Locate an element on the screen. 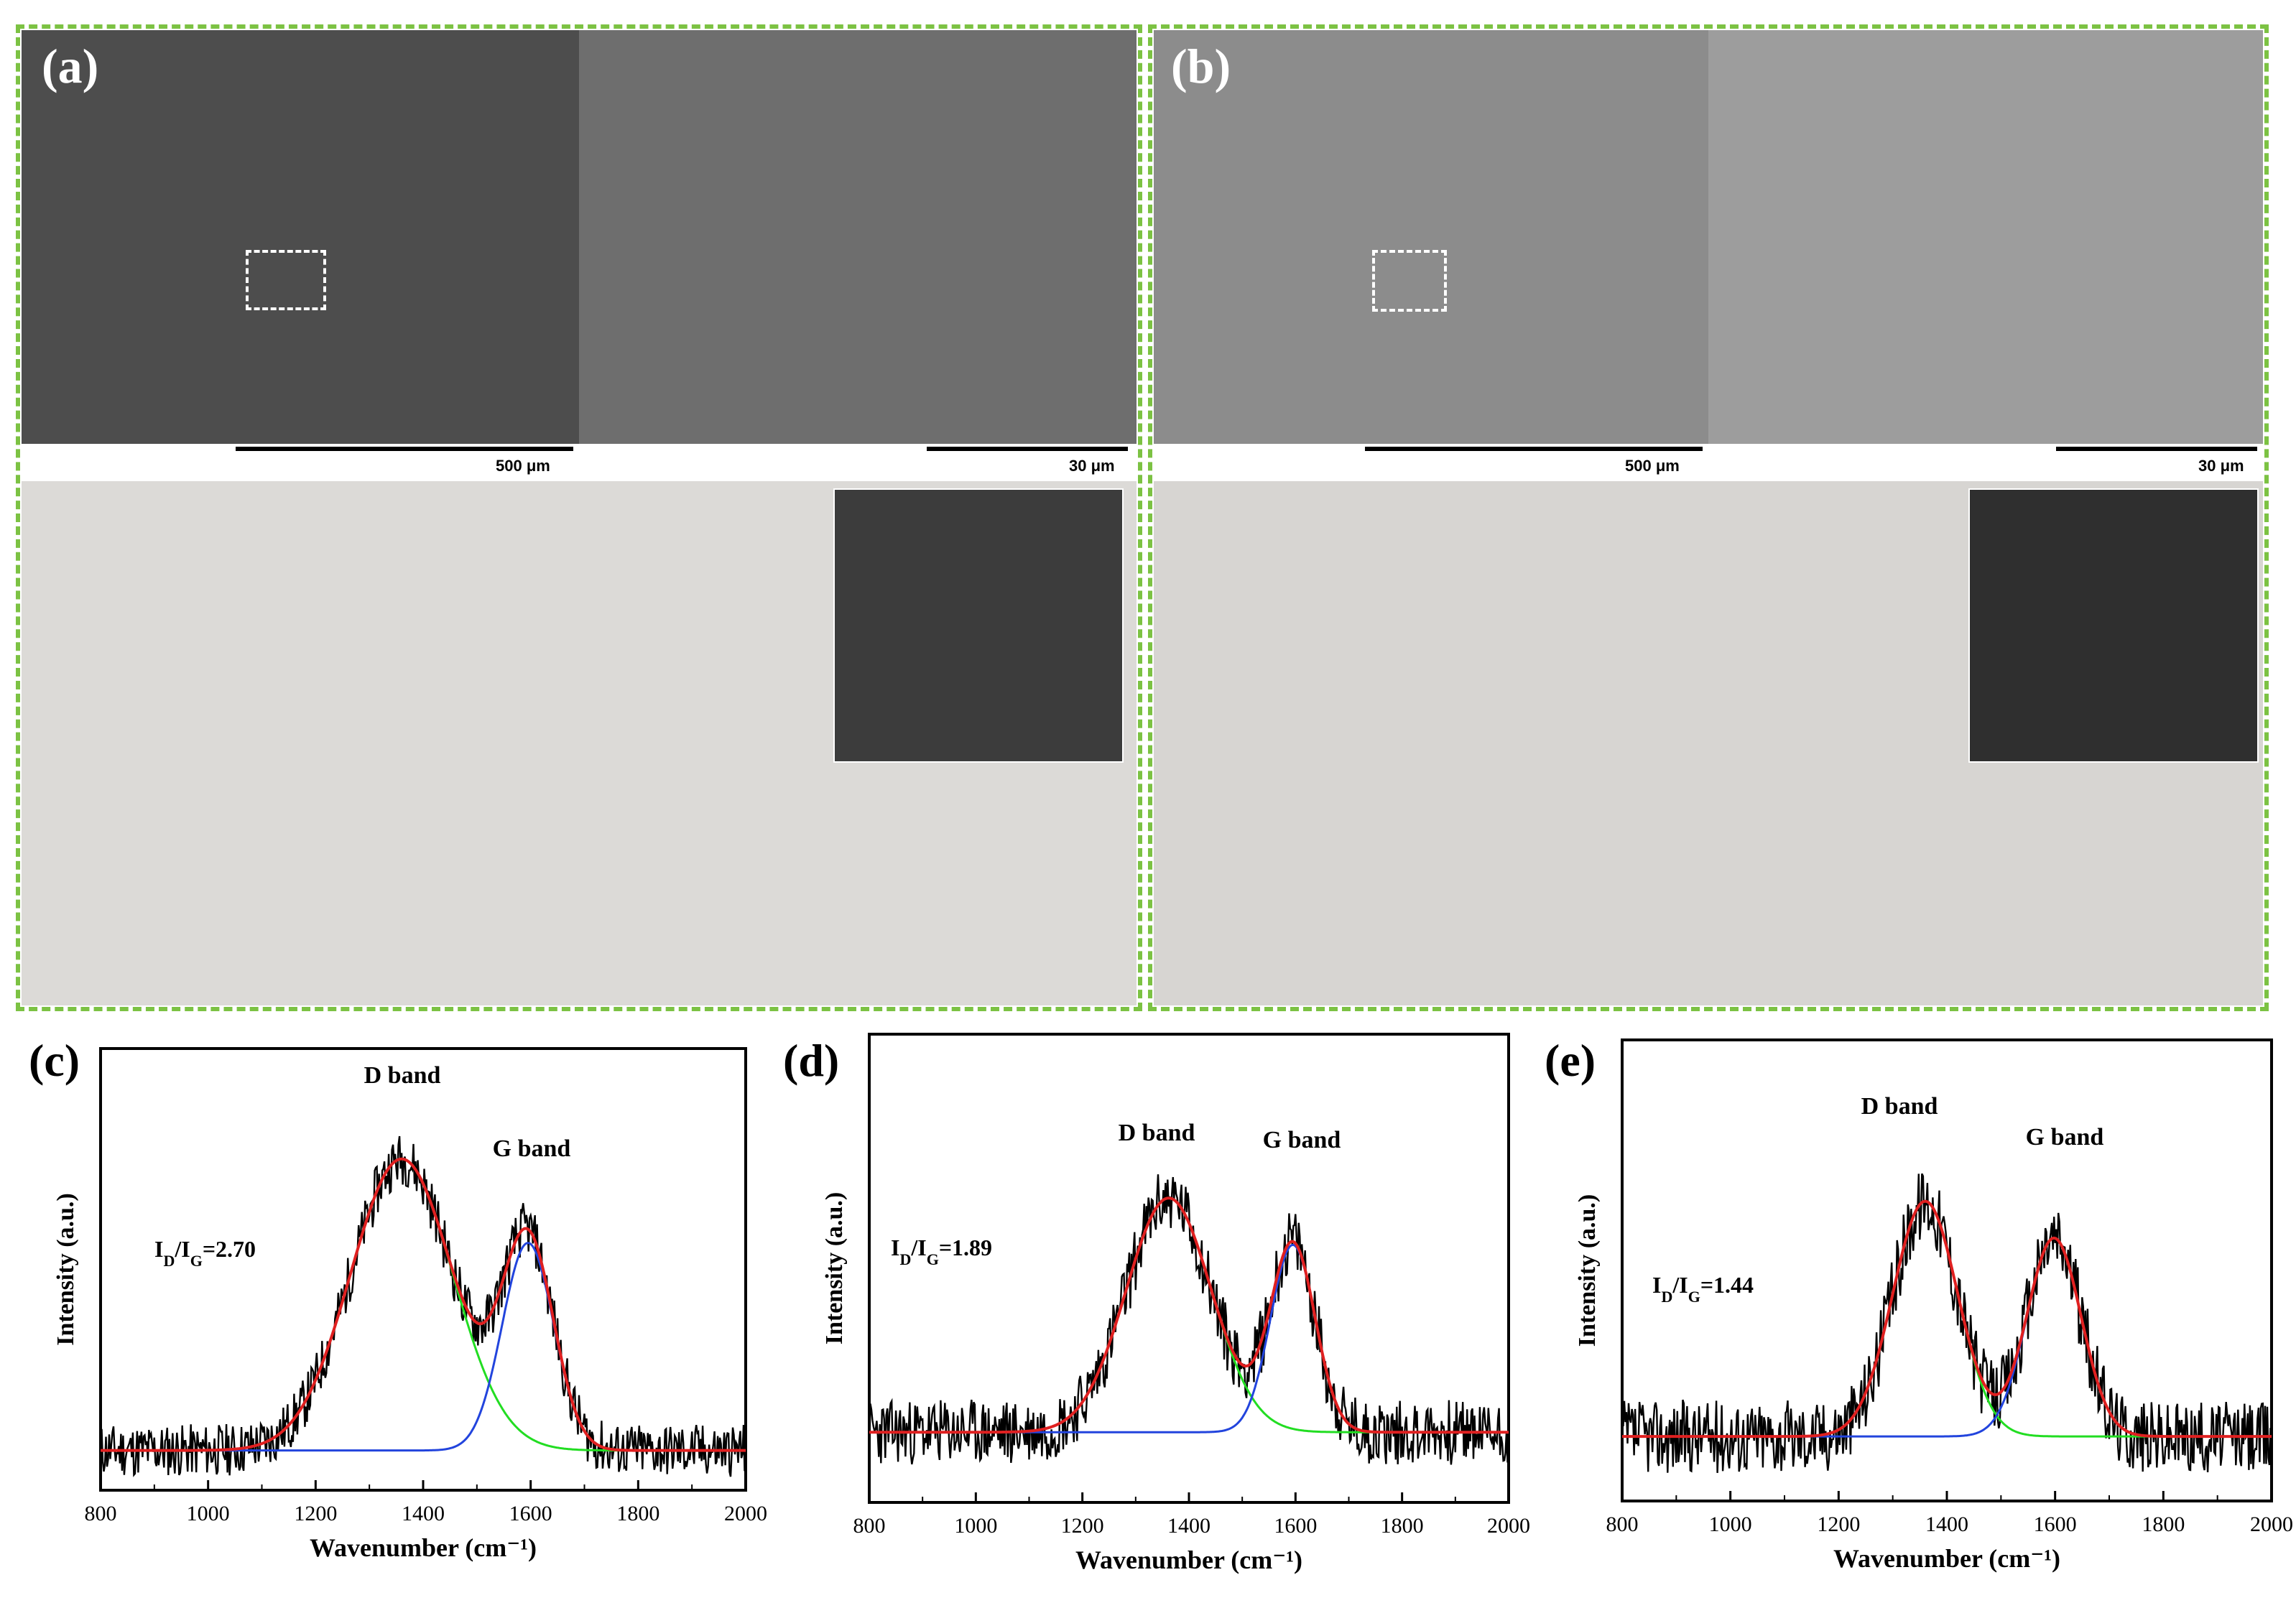 Image resolution: width=2296 pixels, height=1608 pixels. panel-label: (e) is located at coordinates (1570, 1061).